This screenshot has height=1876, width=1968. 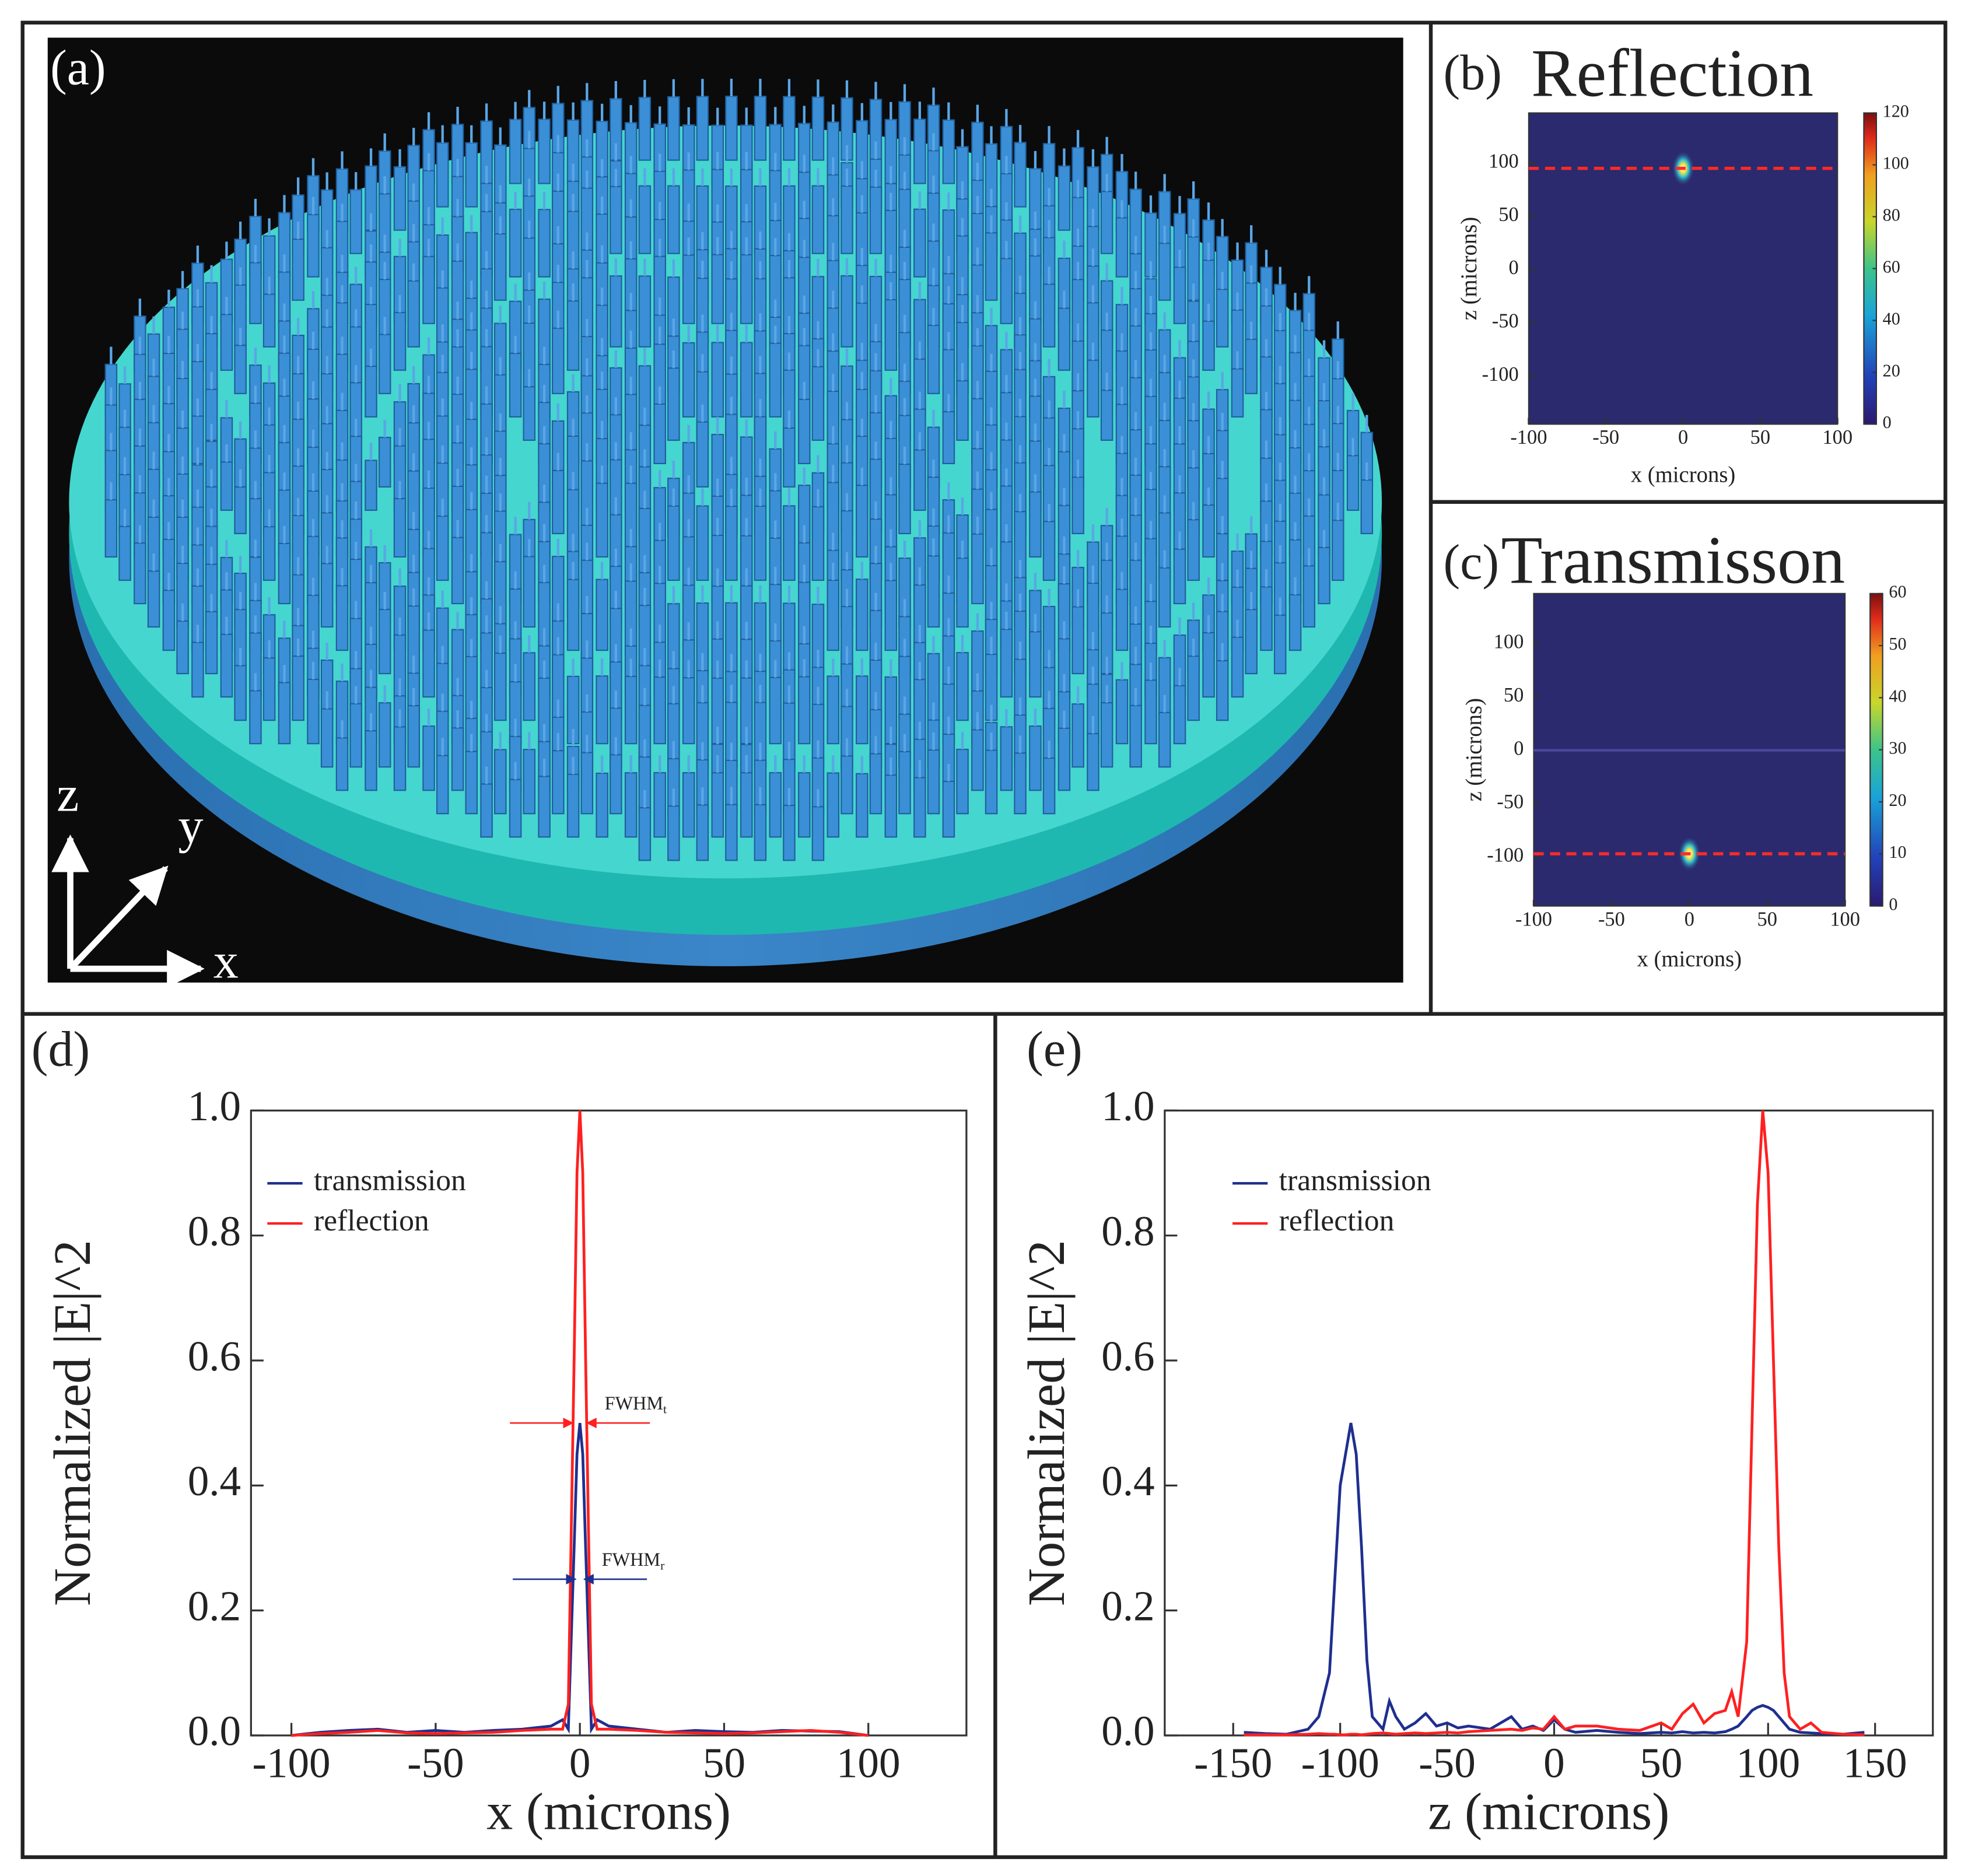 I want to click on x-tick-label: 0, so click(x=1683, y=437).